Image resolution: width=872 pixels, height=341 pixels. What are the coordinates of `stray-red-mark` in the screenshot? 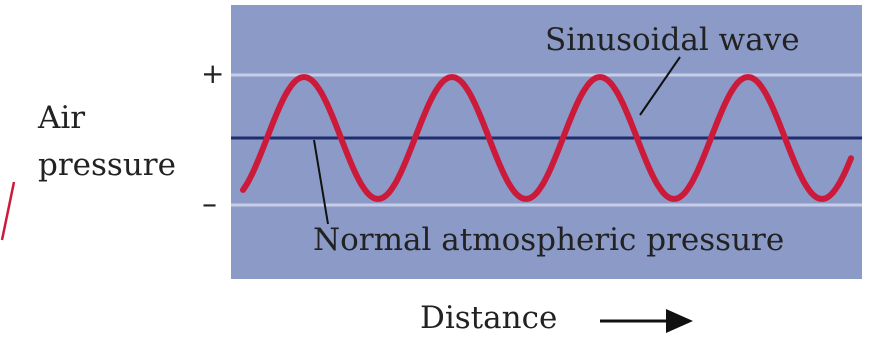 It's located at (8, 211).